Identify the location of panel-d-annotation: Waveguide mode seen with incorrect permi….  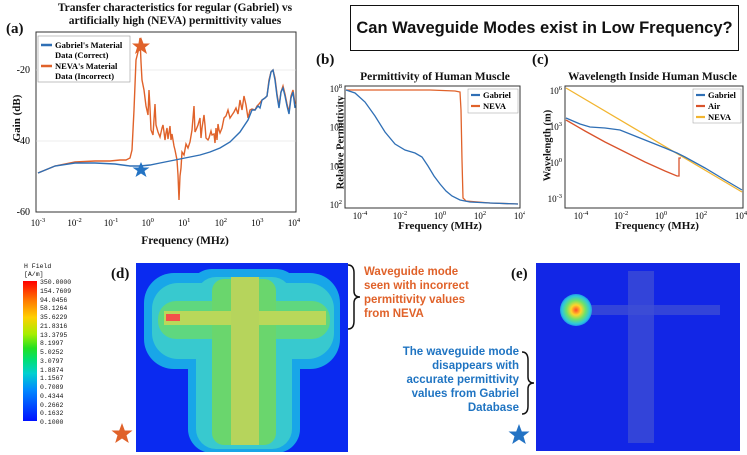
(416, 293).